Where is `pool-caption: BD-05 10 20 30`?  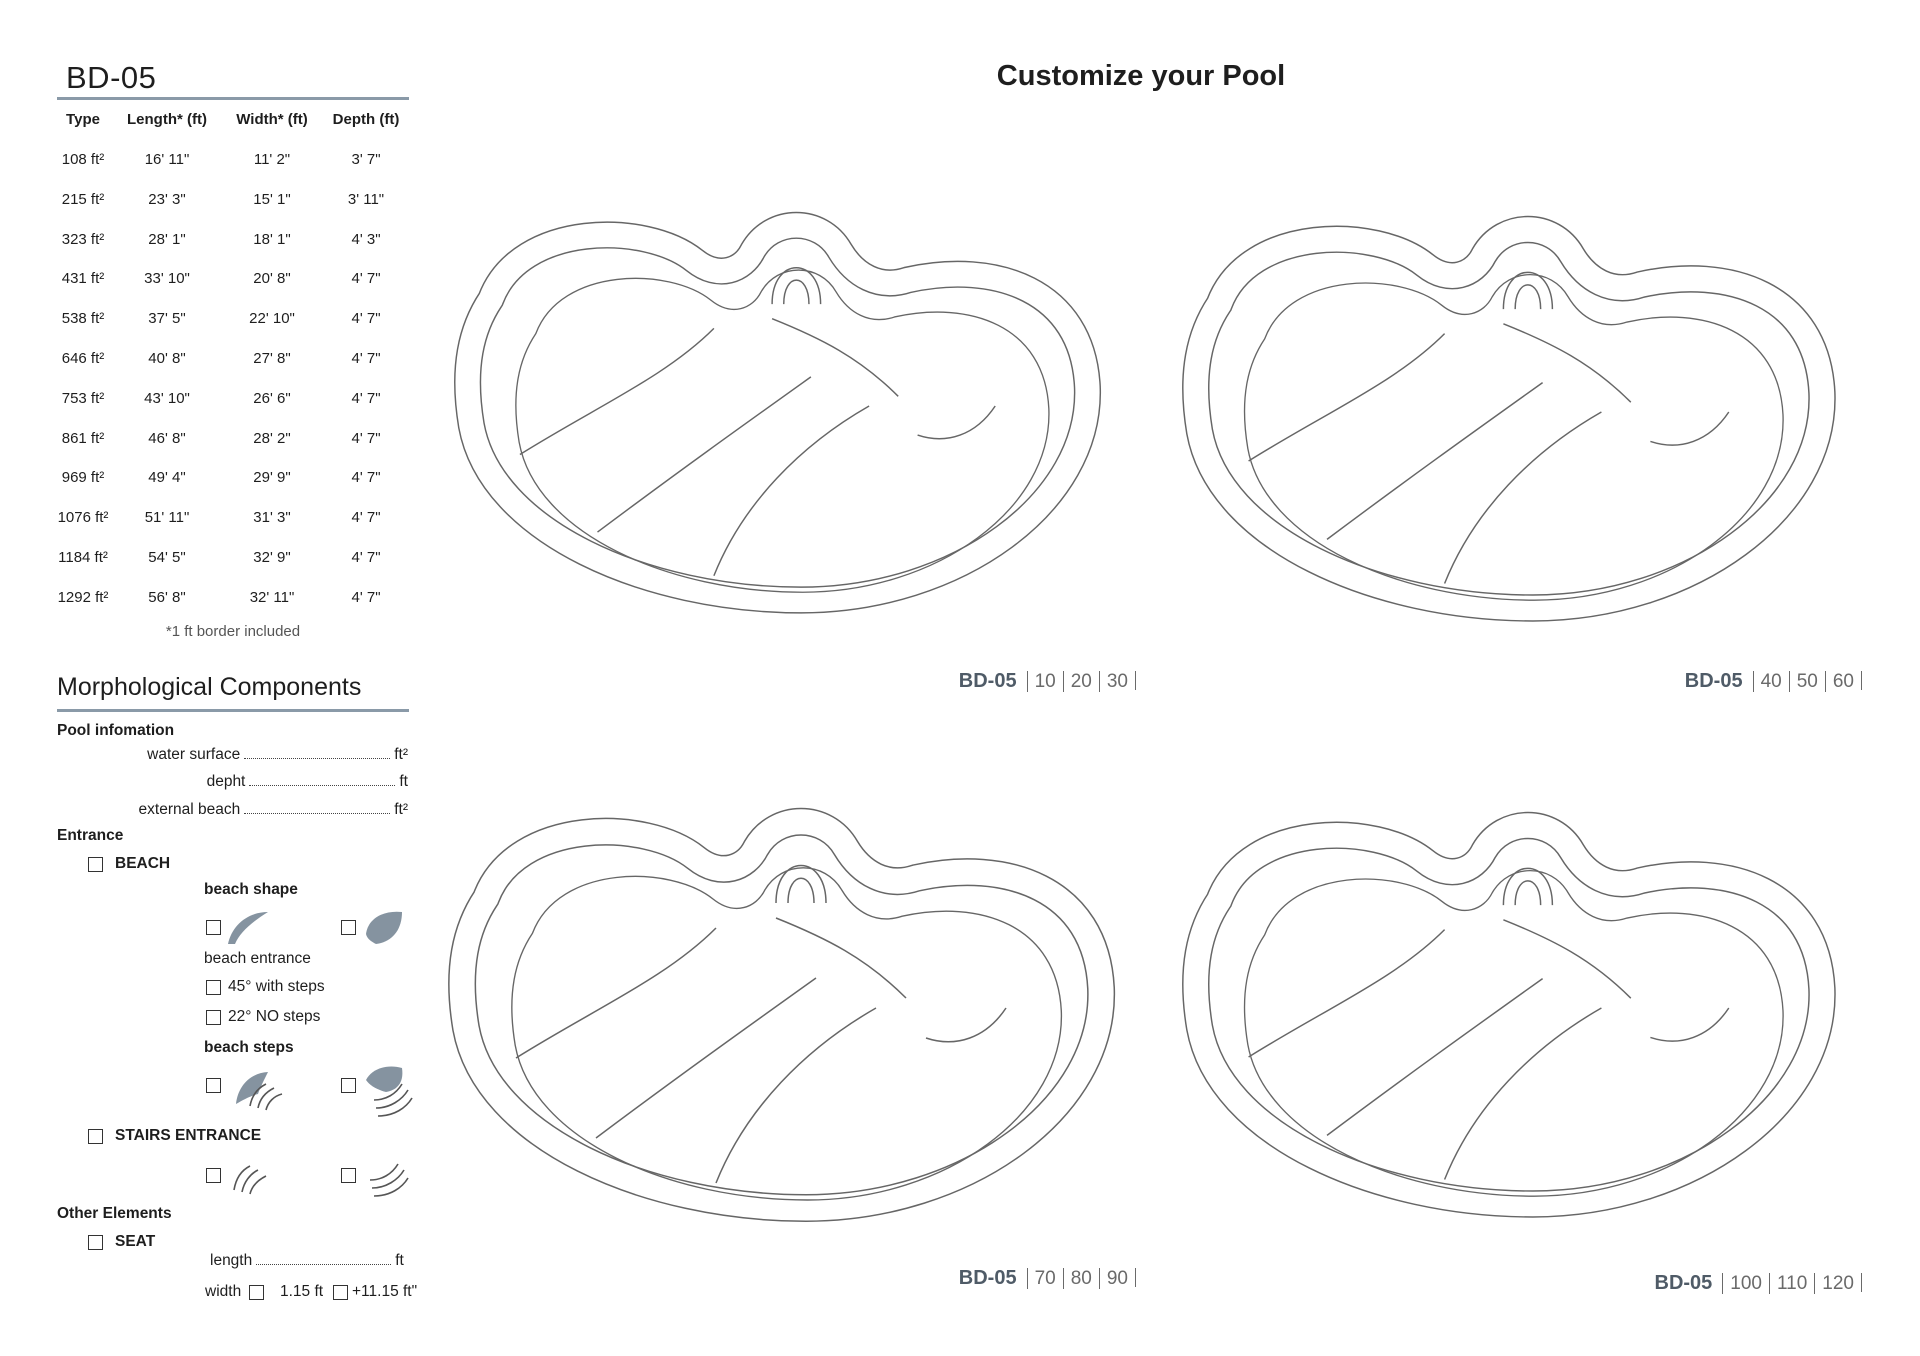
pool-caption: BD-05 10 20 30 is located at coordinates (1047, 681).